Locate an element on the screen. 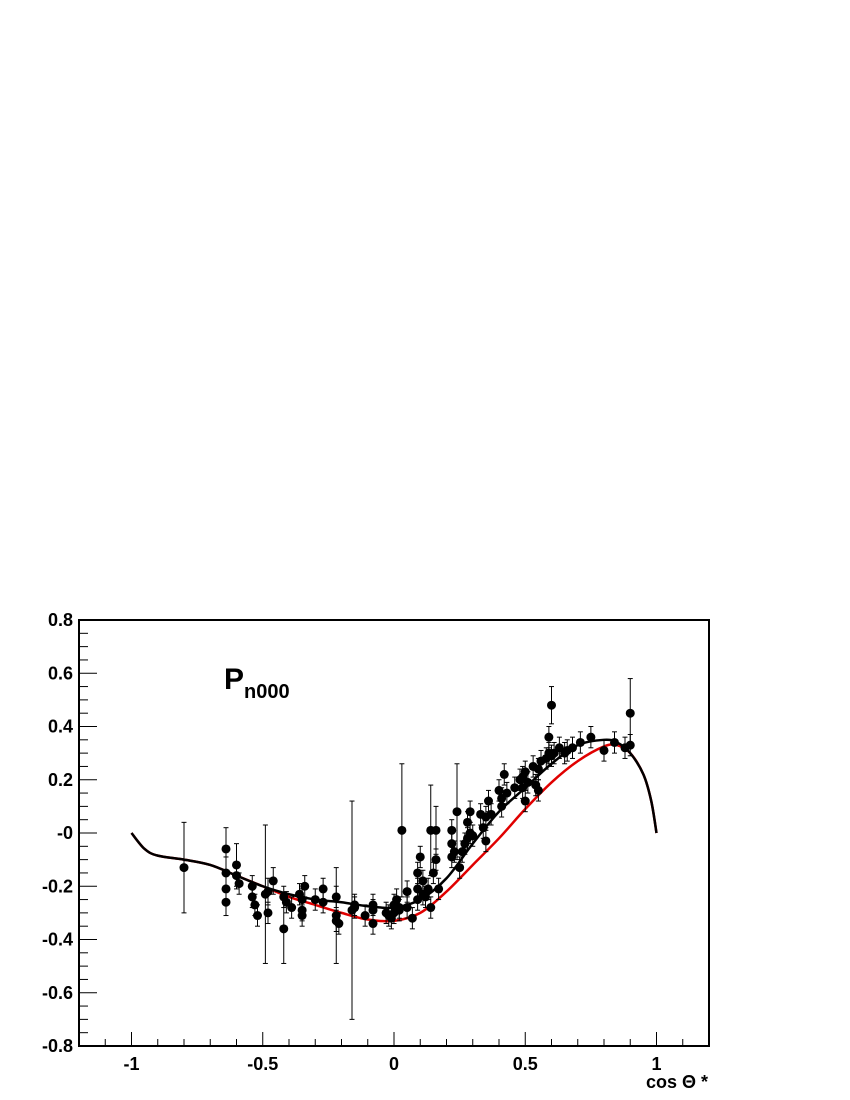  panel-label: Pn000 is located at coordinates (257, 683).